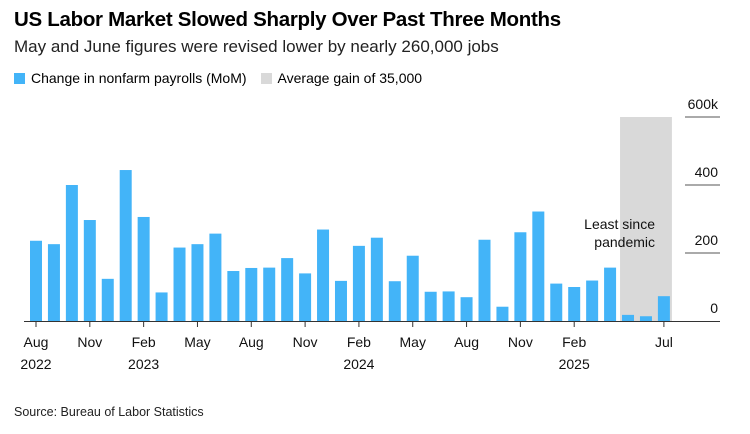  What do you see at coordinates (89, 270) in the screenshot?
I see `bar-nov-2022` at bounding box center [89, 270].